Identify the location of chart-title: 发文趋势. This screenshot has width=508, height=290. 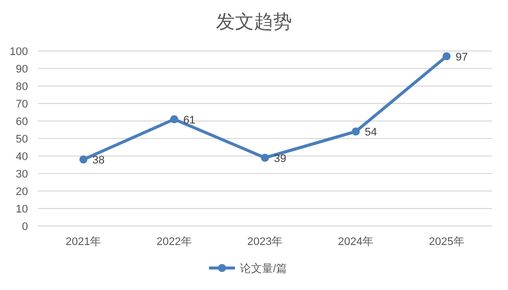
(254, 22).